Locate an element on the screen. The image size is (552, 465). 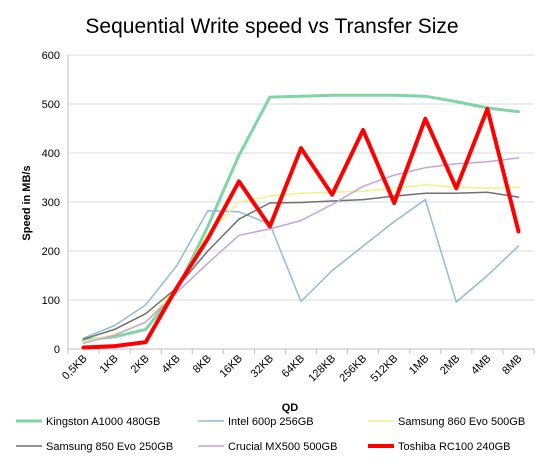
x-tick-label: 1MB is located at coordinates (419, 365).